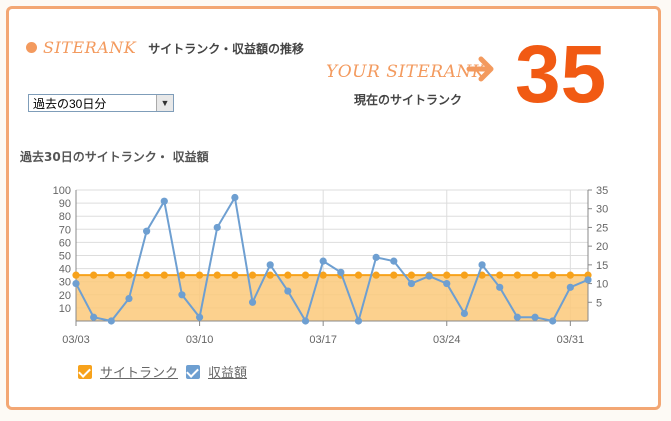  What do you see at coordinates (408, 100) in the screenshot?
I see `current-rank-caption: 現在のサイトランク` at bounding box center [408, 100].